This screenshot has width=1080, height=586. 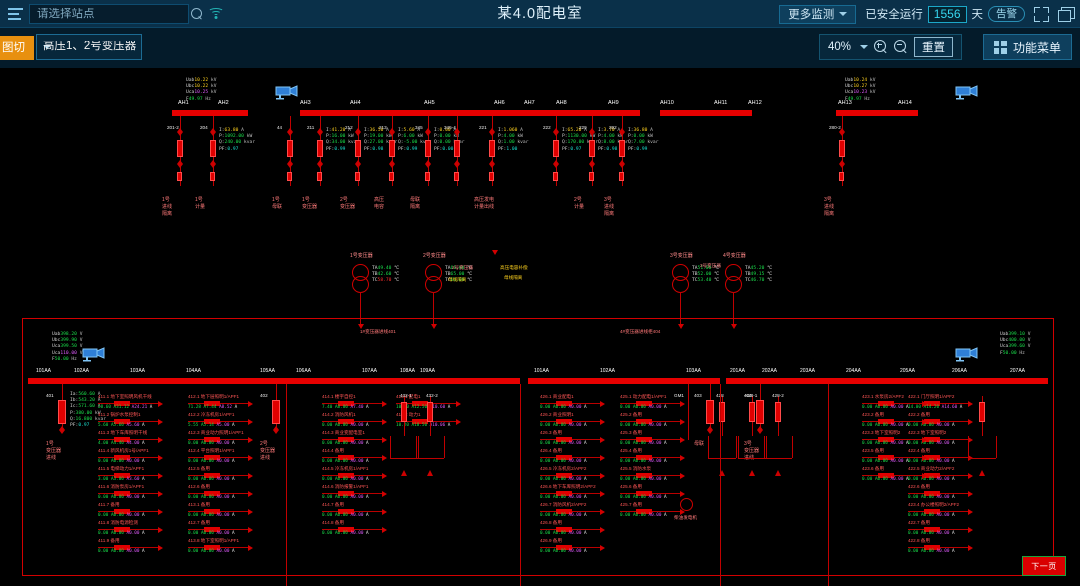 I want to click on search-input, so click(x=114, y=14).